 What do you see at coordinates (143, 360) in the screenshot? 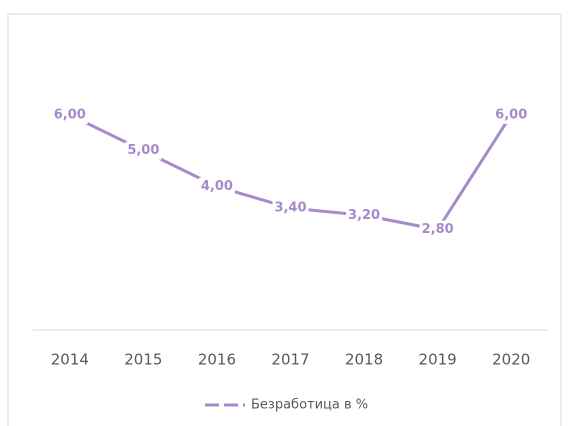
I see `x-tick-label: 2015` at bounding box center [143, 360].